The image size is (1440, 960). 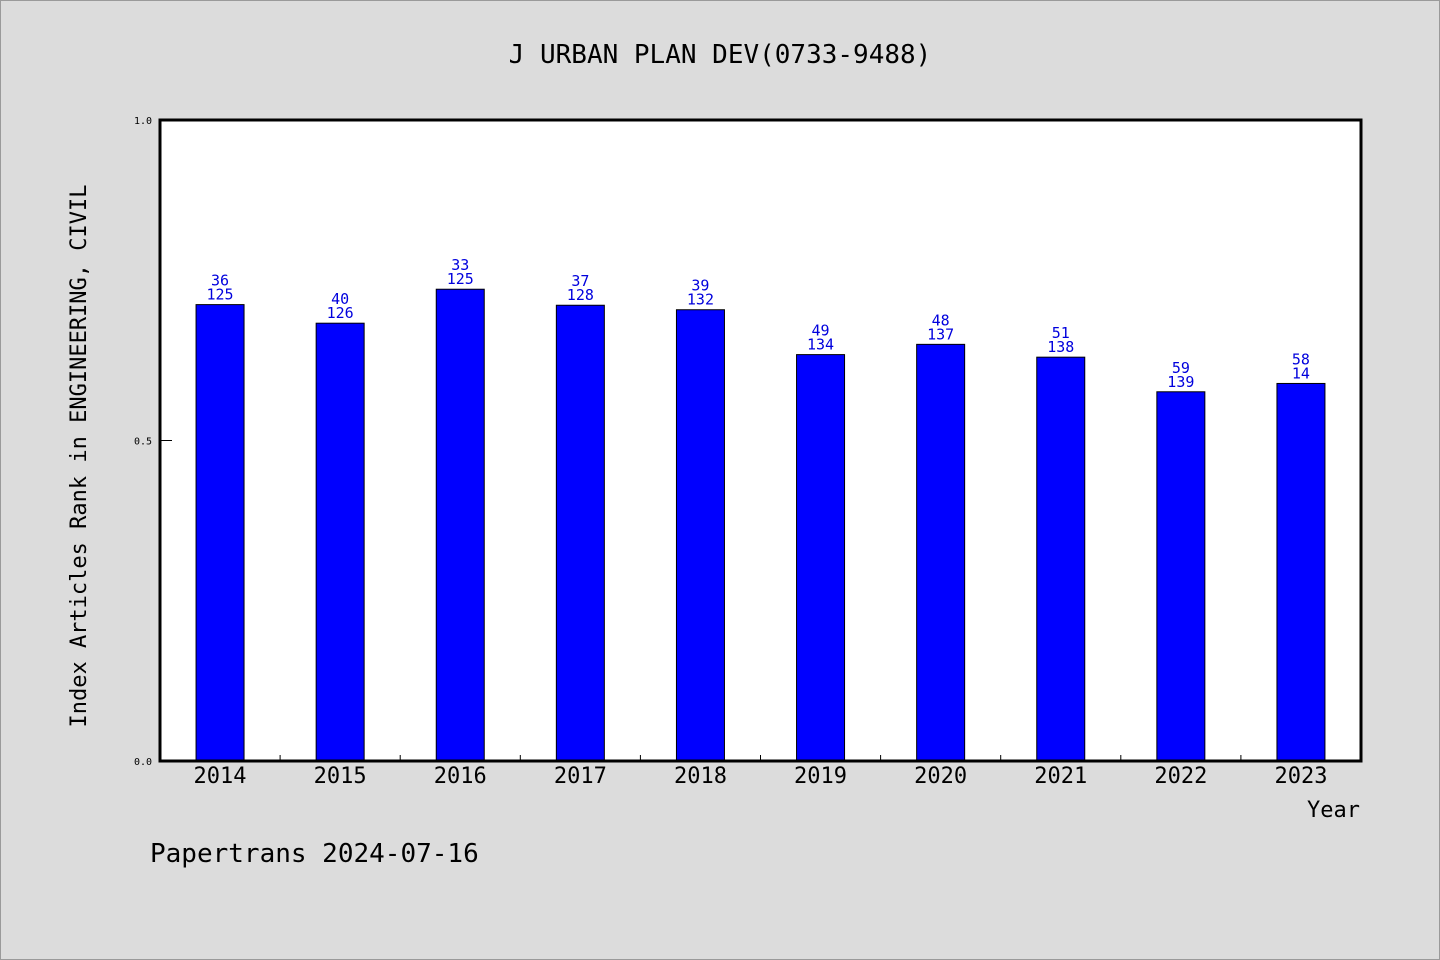 I want to click on x-tick-label: 2023, so click(x=1300, y=776).